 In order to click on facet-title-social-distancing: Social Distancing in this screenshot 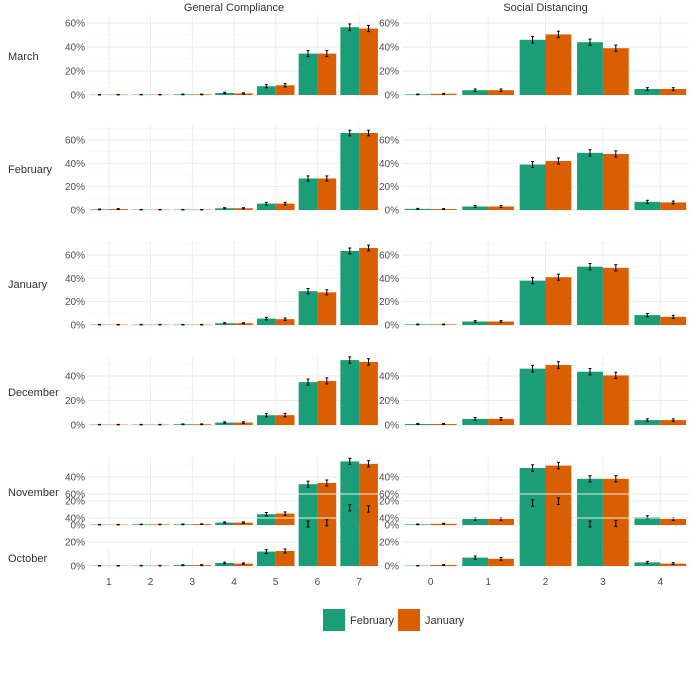, I will do `click(545, 8)`.